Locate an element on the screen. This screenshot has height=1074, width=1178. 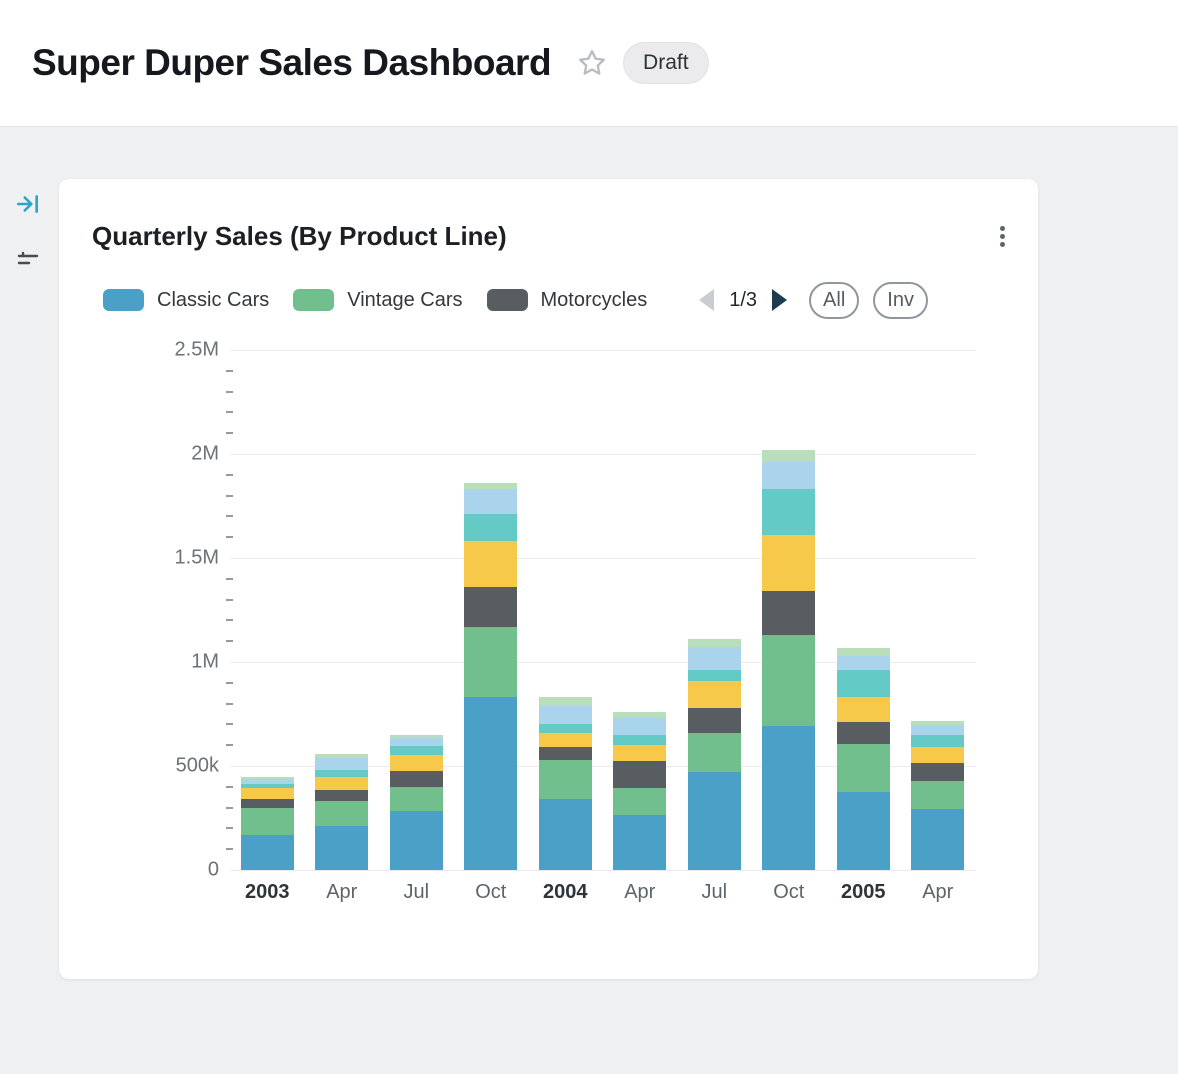
card-menu-button is located at coordinates (1002, 236).